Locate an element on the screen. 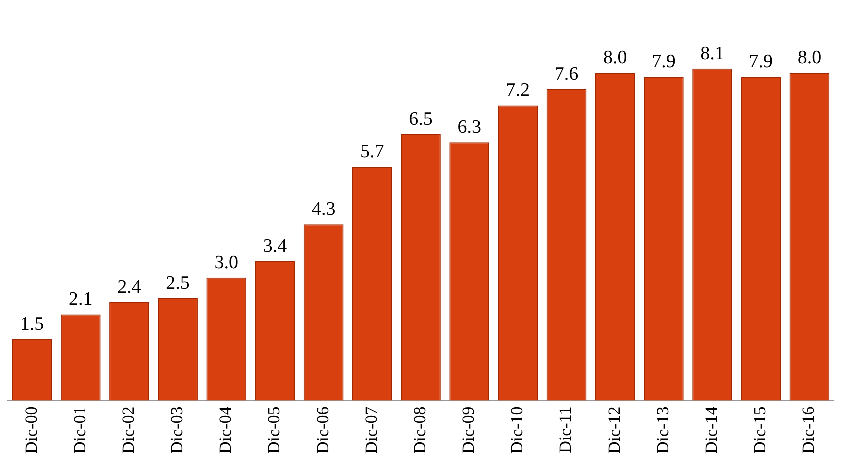 Image resolution: width=842 pixels, height=462 pixels. data-label: 2.1 is located at coordinates (81, 299).